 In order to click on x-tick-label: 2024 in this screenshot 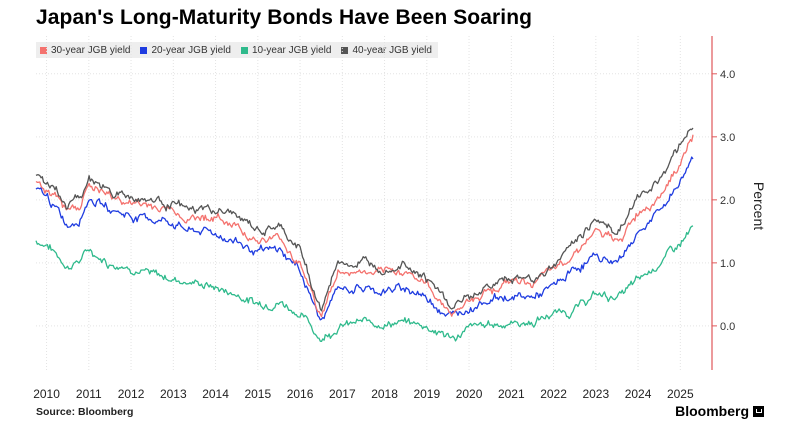, I will do `click(638, 394)`.